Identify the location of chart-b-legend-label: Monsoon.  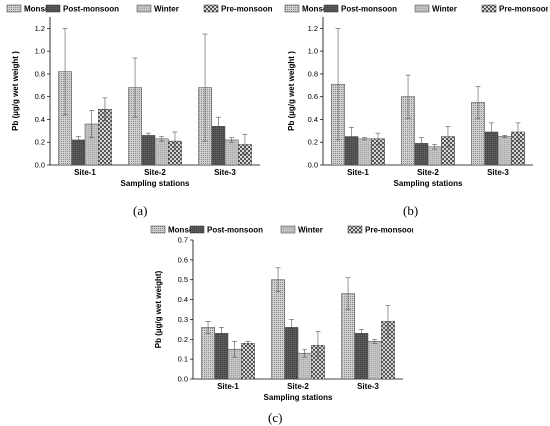
(320, 9).